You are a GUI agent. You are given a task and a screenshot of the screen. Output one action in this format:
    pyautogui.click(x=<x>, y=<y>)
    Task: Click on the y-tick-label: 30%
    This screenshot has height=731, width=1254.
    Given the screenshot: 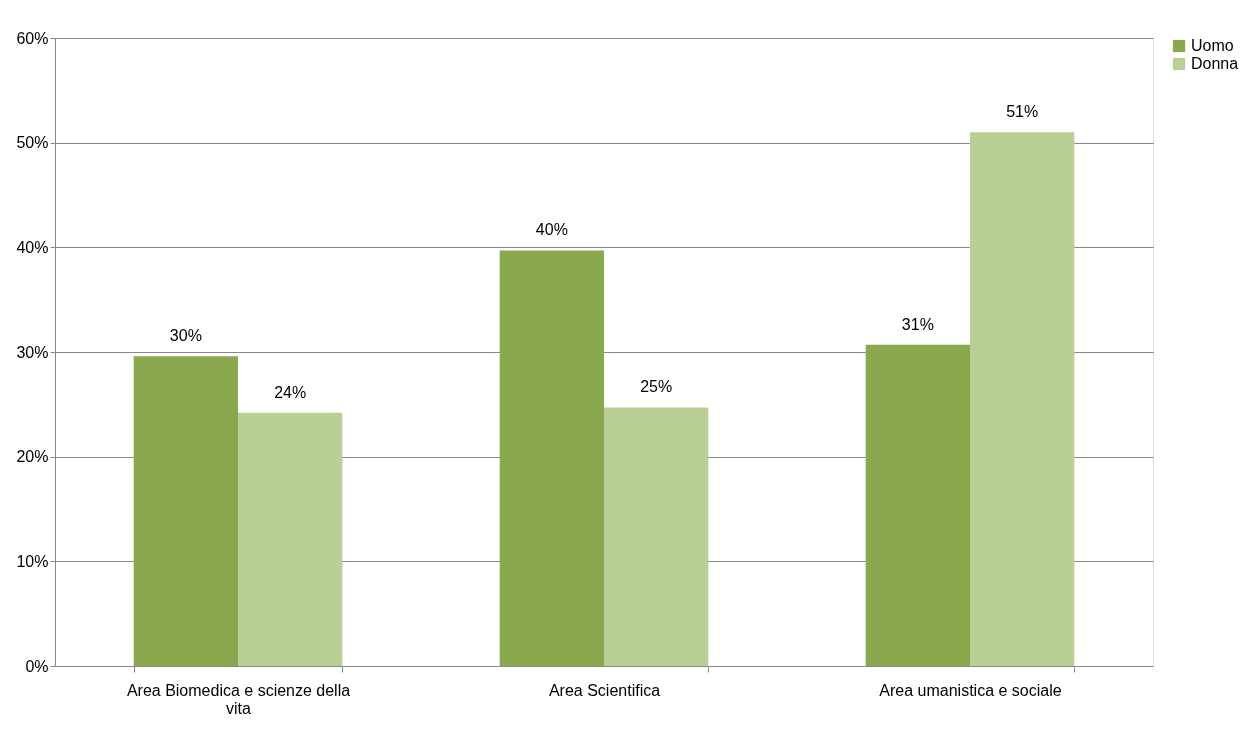 What is the action you would take?
    pyautogui.click(x=32, y=352)
    